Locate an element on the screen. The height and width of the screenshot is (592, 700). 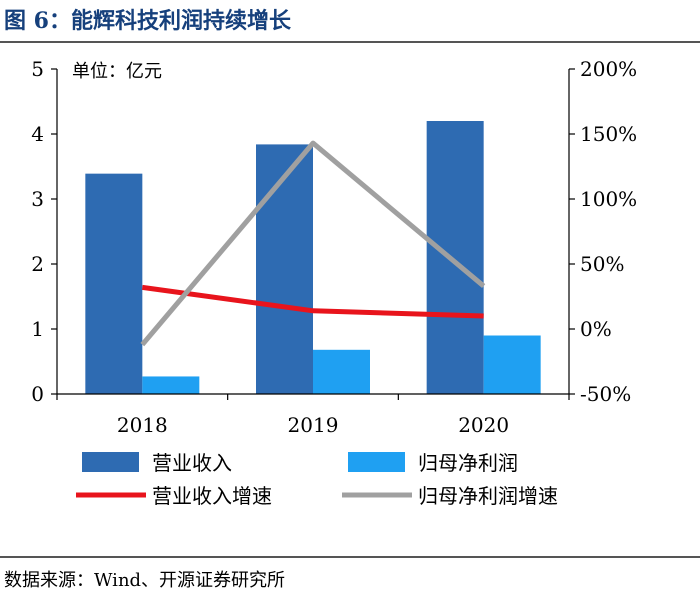
right-tick-label: -50% is located at coordinates (605, 394).